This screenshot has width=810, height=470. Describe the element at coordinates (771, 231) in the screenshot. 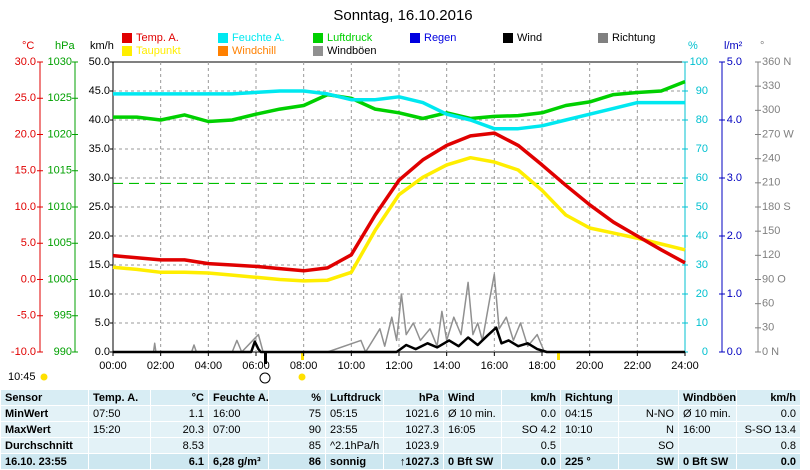

I see `y-tick-label: 150` at that location.